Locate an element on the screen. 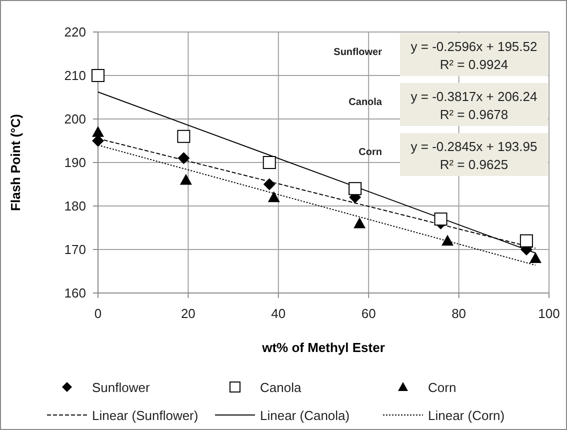 The width and height of the screenshot is (567, 430). legend-label: Linear (Corn) is located at coordinates (466, 415).